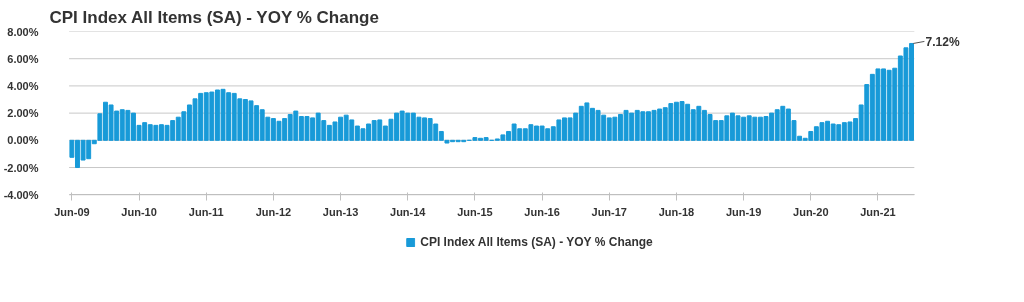 This screenshot has width=1024, height=302. What do you see at coordinates (536, 242) in the screenshot?
I see `legend-label: CPI Index All Items (SA) - YOY % Change` at bounding box center [536, 242].